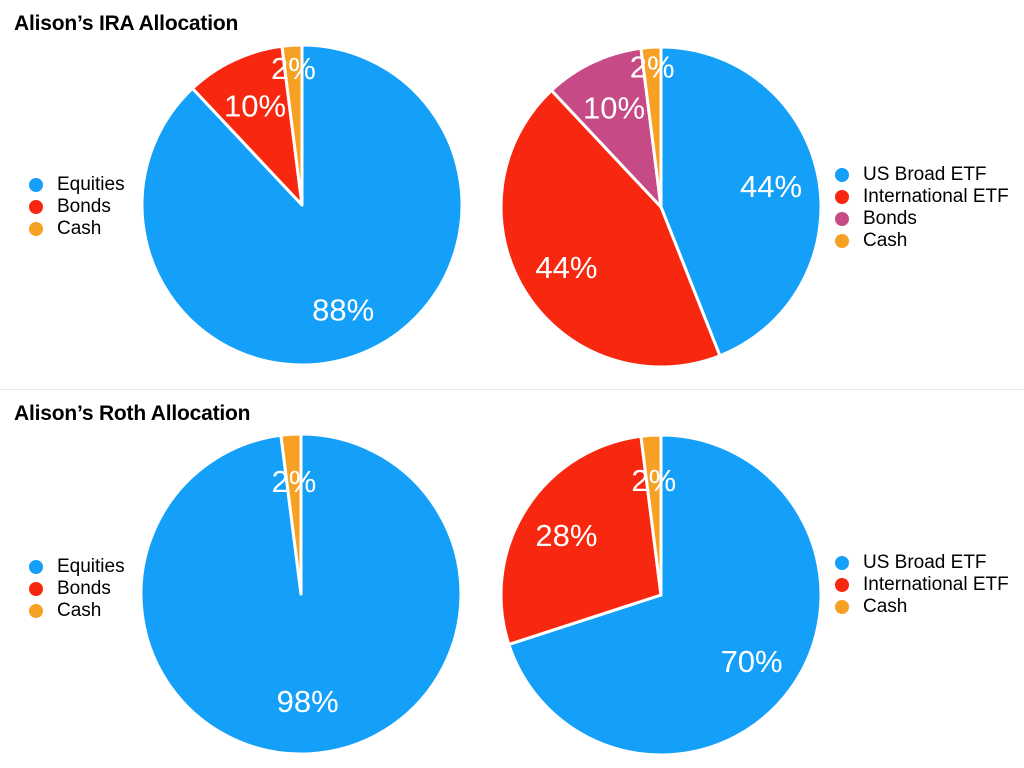  Describe the element at coordinates (752, 661) in the screenshot. I see `slice-label-us-broad-etf: 70%` at that location.